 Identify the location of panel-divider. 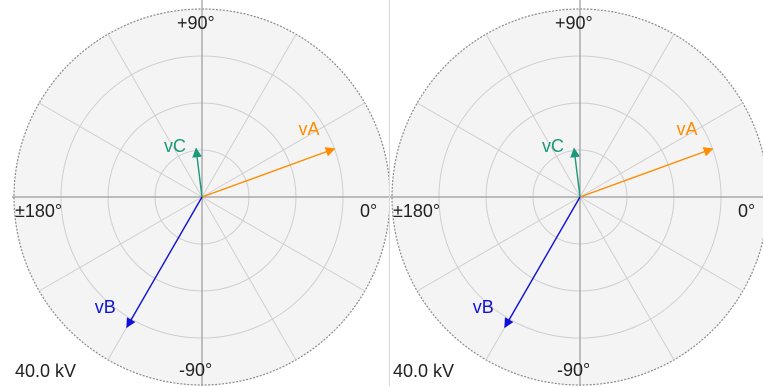
(389, 193).